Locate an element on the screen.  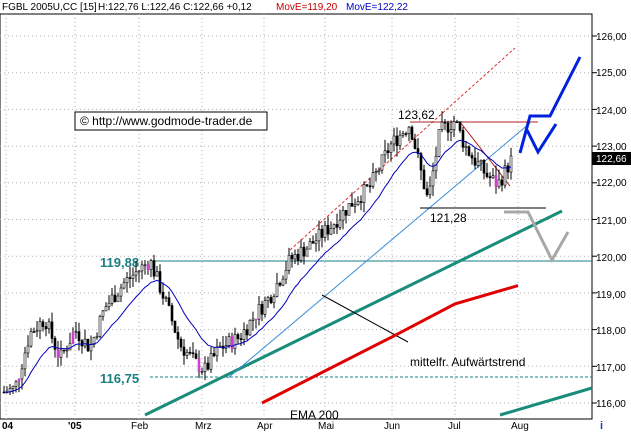
y-tick-label: 126,00 is located at coordinates (611, 37).